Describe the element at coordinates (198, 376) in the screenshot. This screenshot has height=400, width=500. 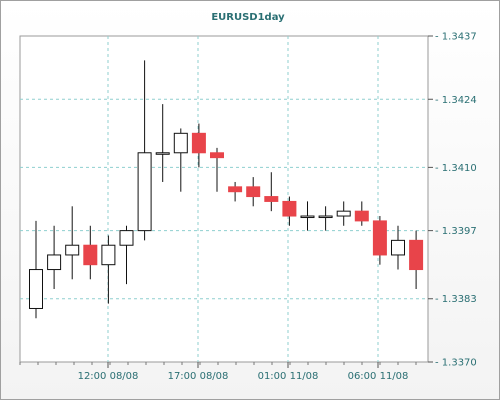
I see `x-tick-label: 17:00 08/08` at that location.